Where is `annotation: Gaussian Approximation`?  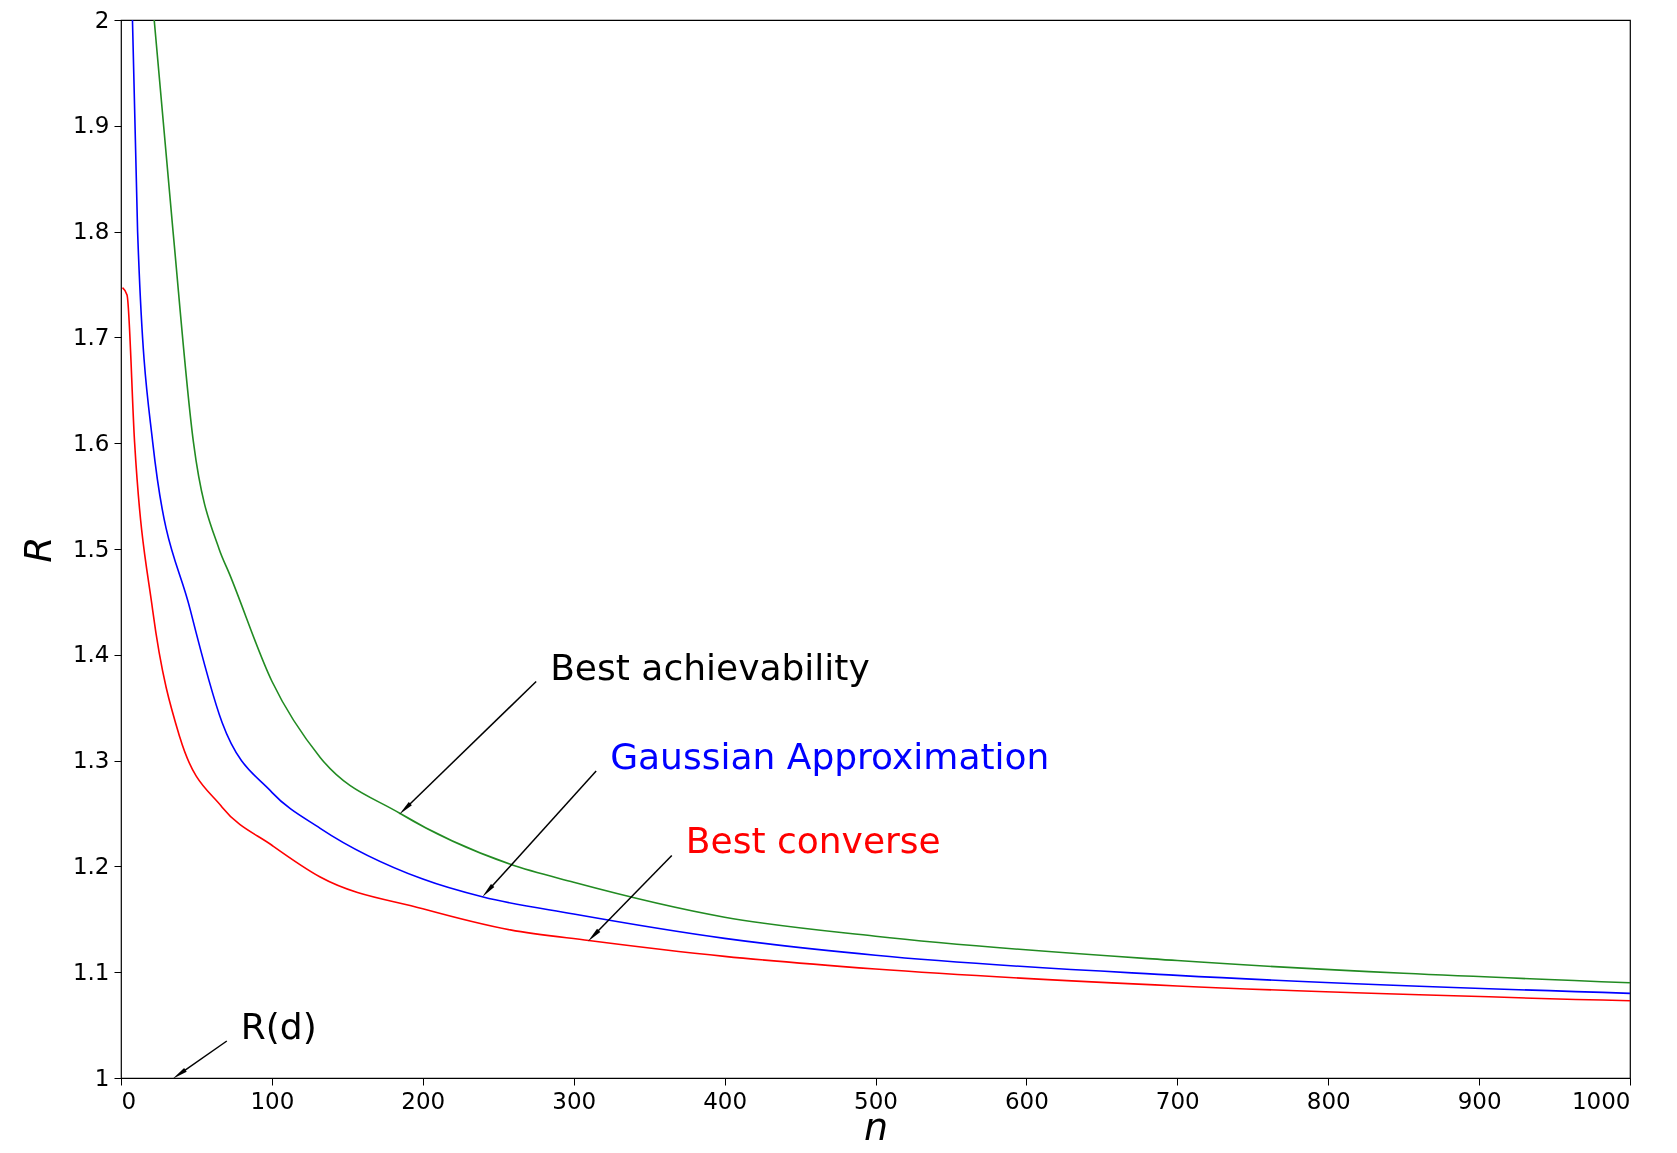
annotation: Gaussian Approximation is located at coordinates (830, 757).